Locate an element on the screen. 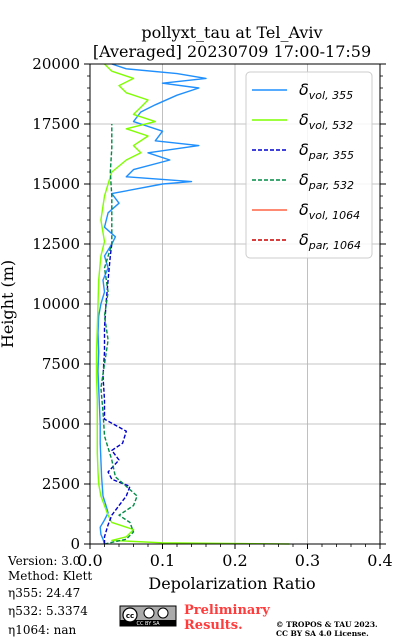 The width and height of the screenshot is (400, 640). x-tick-label: 0.1 is located at coordinates (162, 560).